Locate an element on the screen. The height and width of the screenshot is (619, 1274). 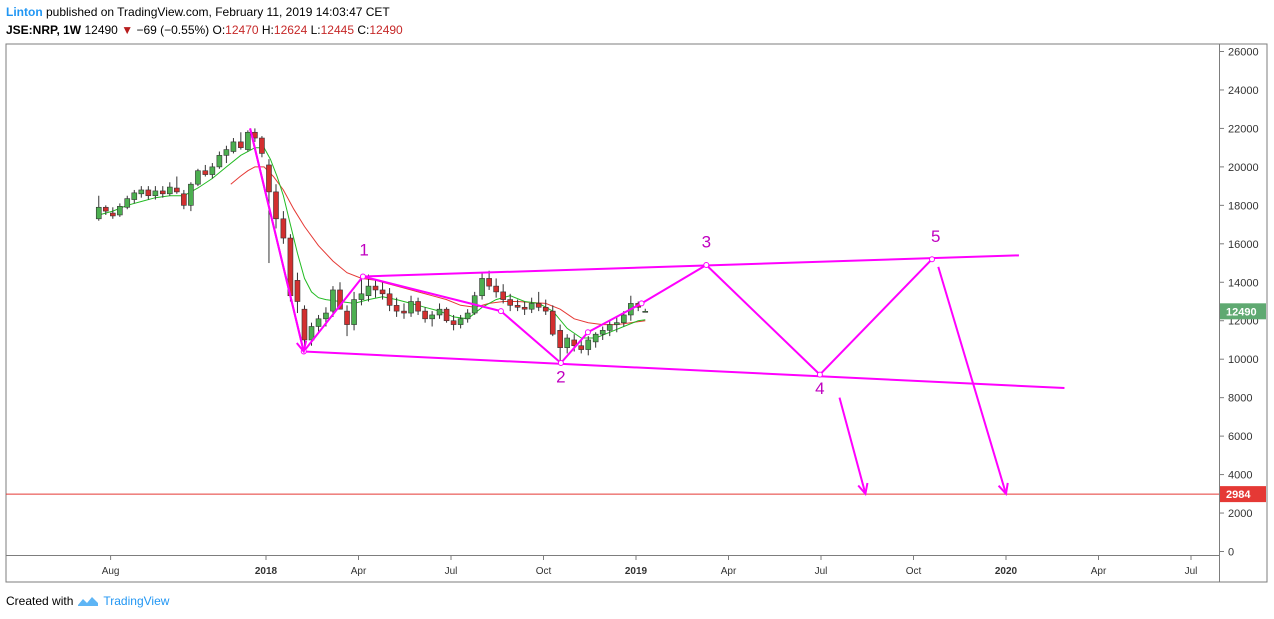
slow-moving-average is located at coordinates (438, 246).